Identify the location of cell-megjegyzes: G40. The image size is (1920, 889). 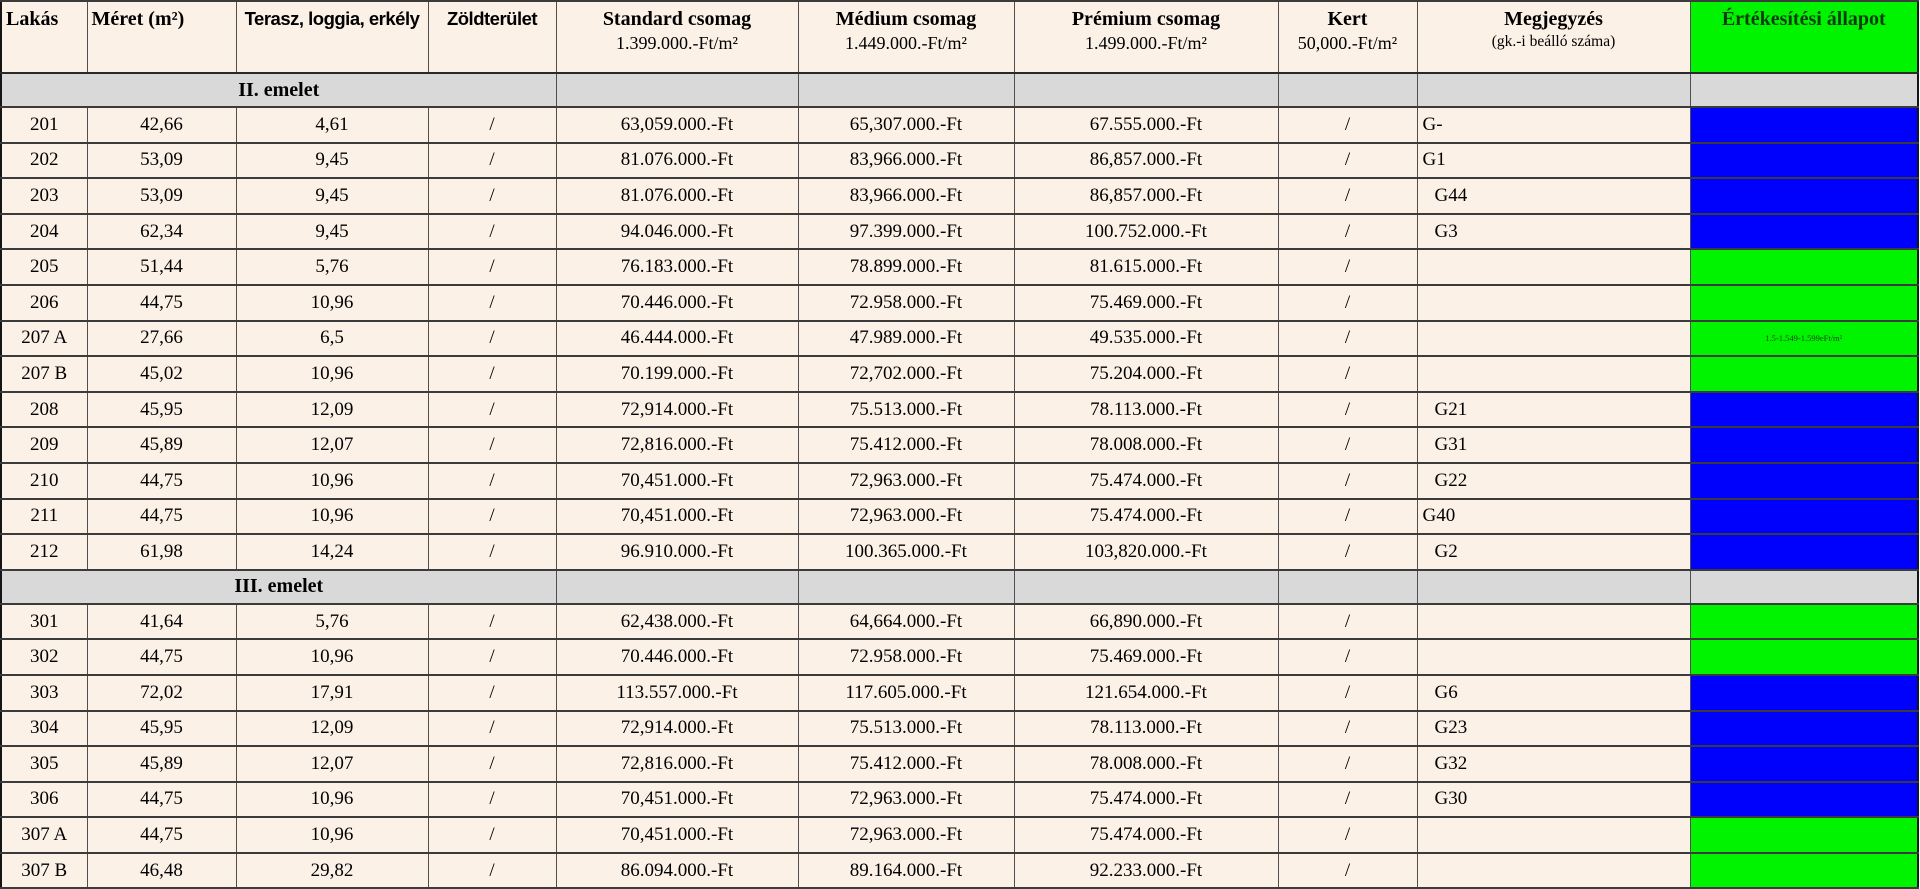
(1553, 516).